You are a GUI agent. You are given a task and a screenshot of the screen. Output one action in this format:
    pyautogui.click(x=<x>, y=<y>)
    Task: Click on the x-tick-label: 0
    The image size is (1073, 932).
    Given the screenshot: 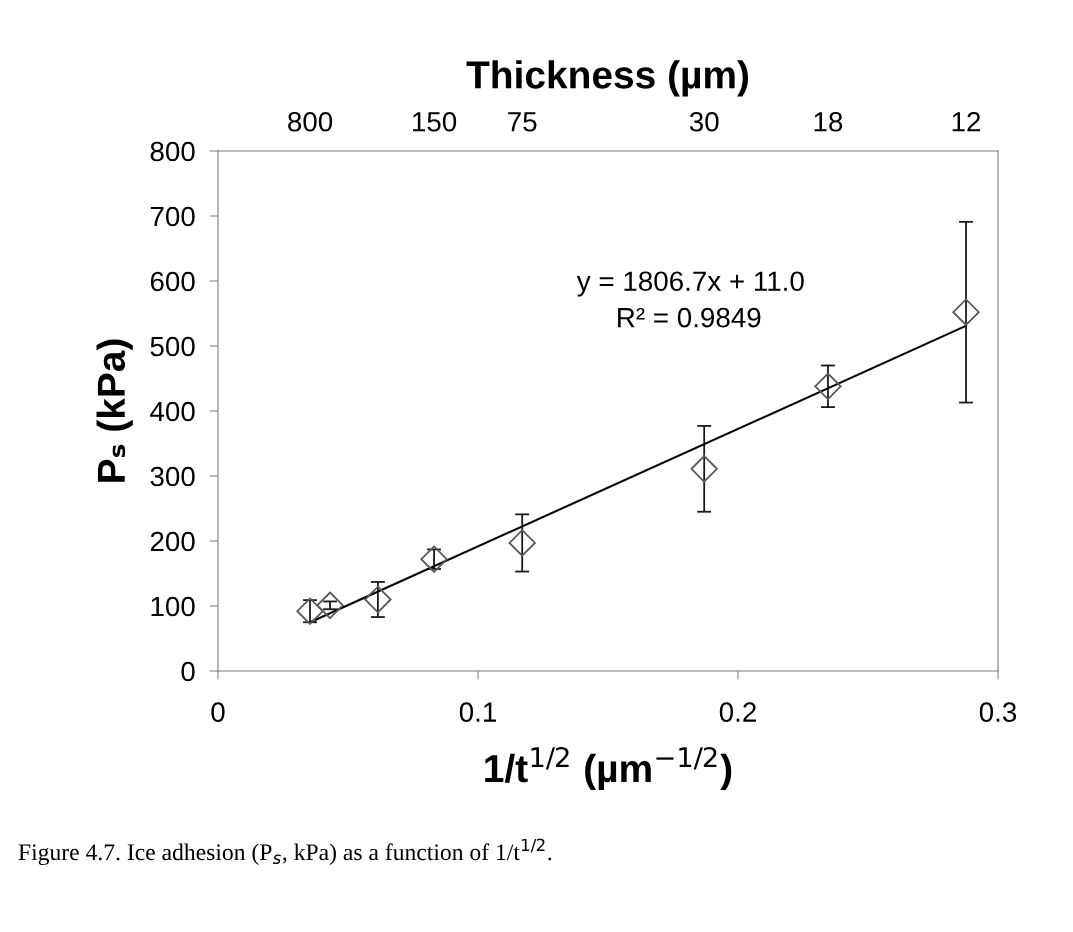 What is the action you would take?
    pyautogui.click(x=218, y=712)
    